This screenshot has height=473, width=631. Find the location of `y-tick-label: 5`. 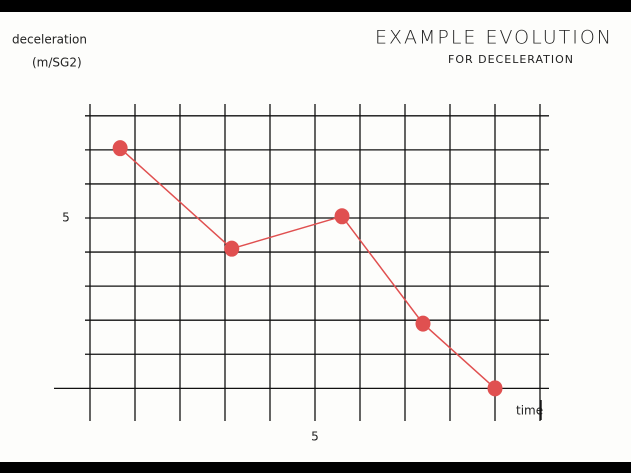

y-tick-label: 5 is located at coordinates (66, 218).